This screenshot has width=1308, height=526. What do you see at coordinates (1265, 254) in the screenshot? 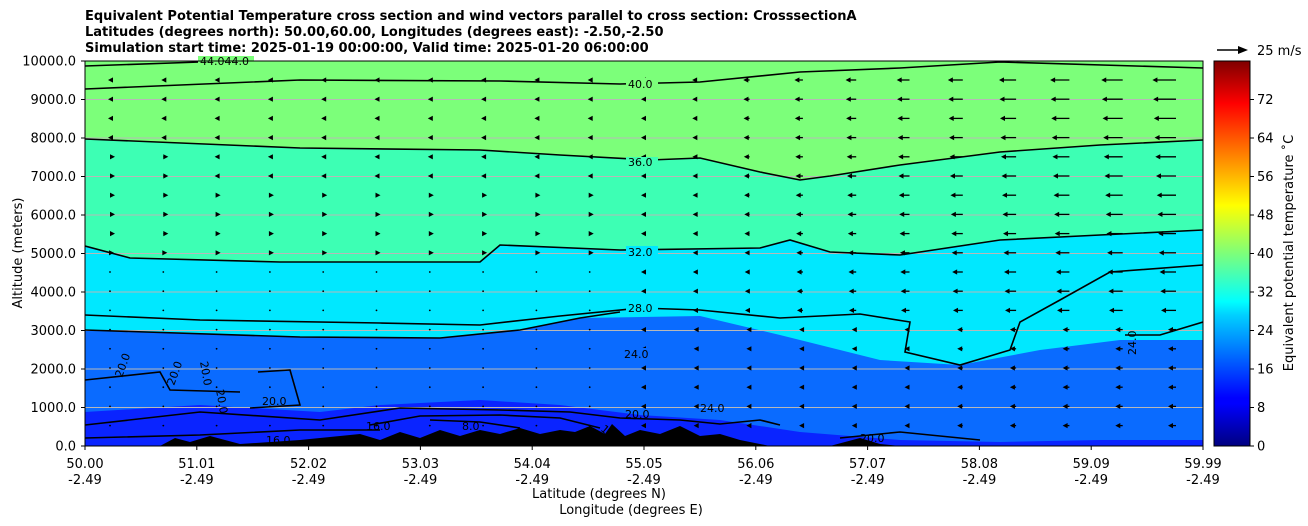
I see `colorbar-tick-label: 40` at bounding box center [1265, 254].